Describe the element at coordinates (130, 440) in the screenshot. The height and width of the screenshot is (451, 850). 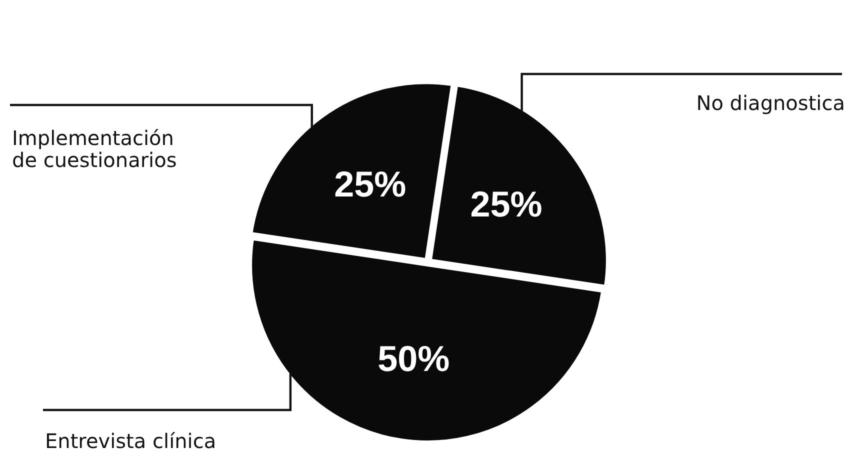
I see `slice-label: Entrevista clínica` at that location.